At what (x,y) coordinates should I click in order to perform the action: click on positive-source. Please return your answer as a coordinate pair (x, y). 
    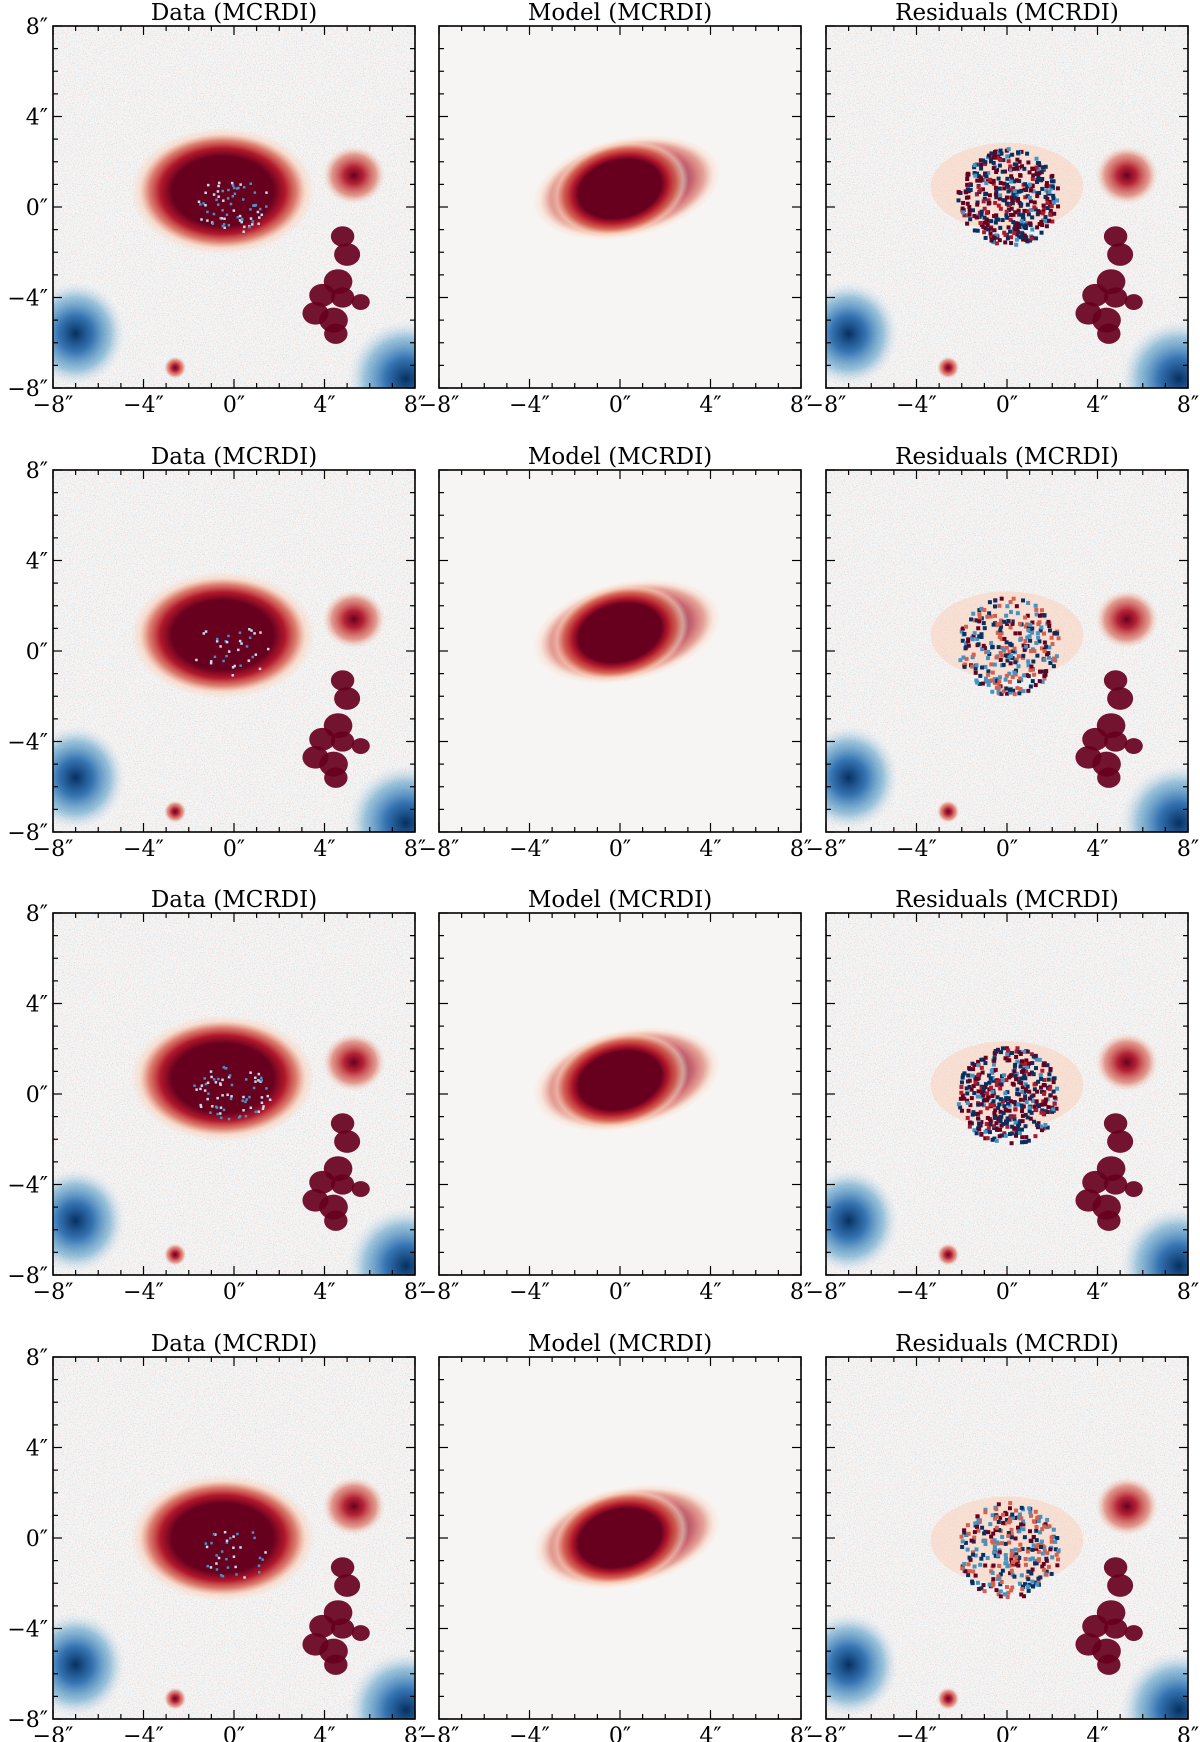
    Looking at the image, I should click on (175, 367).